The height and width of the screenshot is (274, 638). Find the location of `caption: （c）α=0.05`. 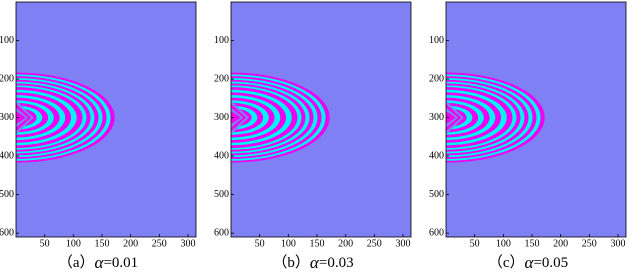

caption: （c）α=0.05 is located at coordinates (528, 262).